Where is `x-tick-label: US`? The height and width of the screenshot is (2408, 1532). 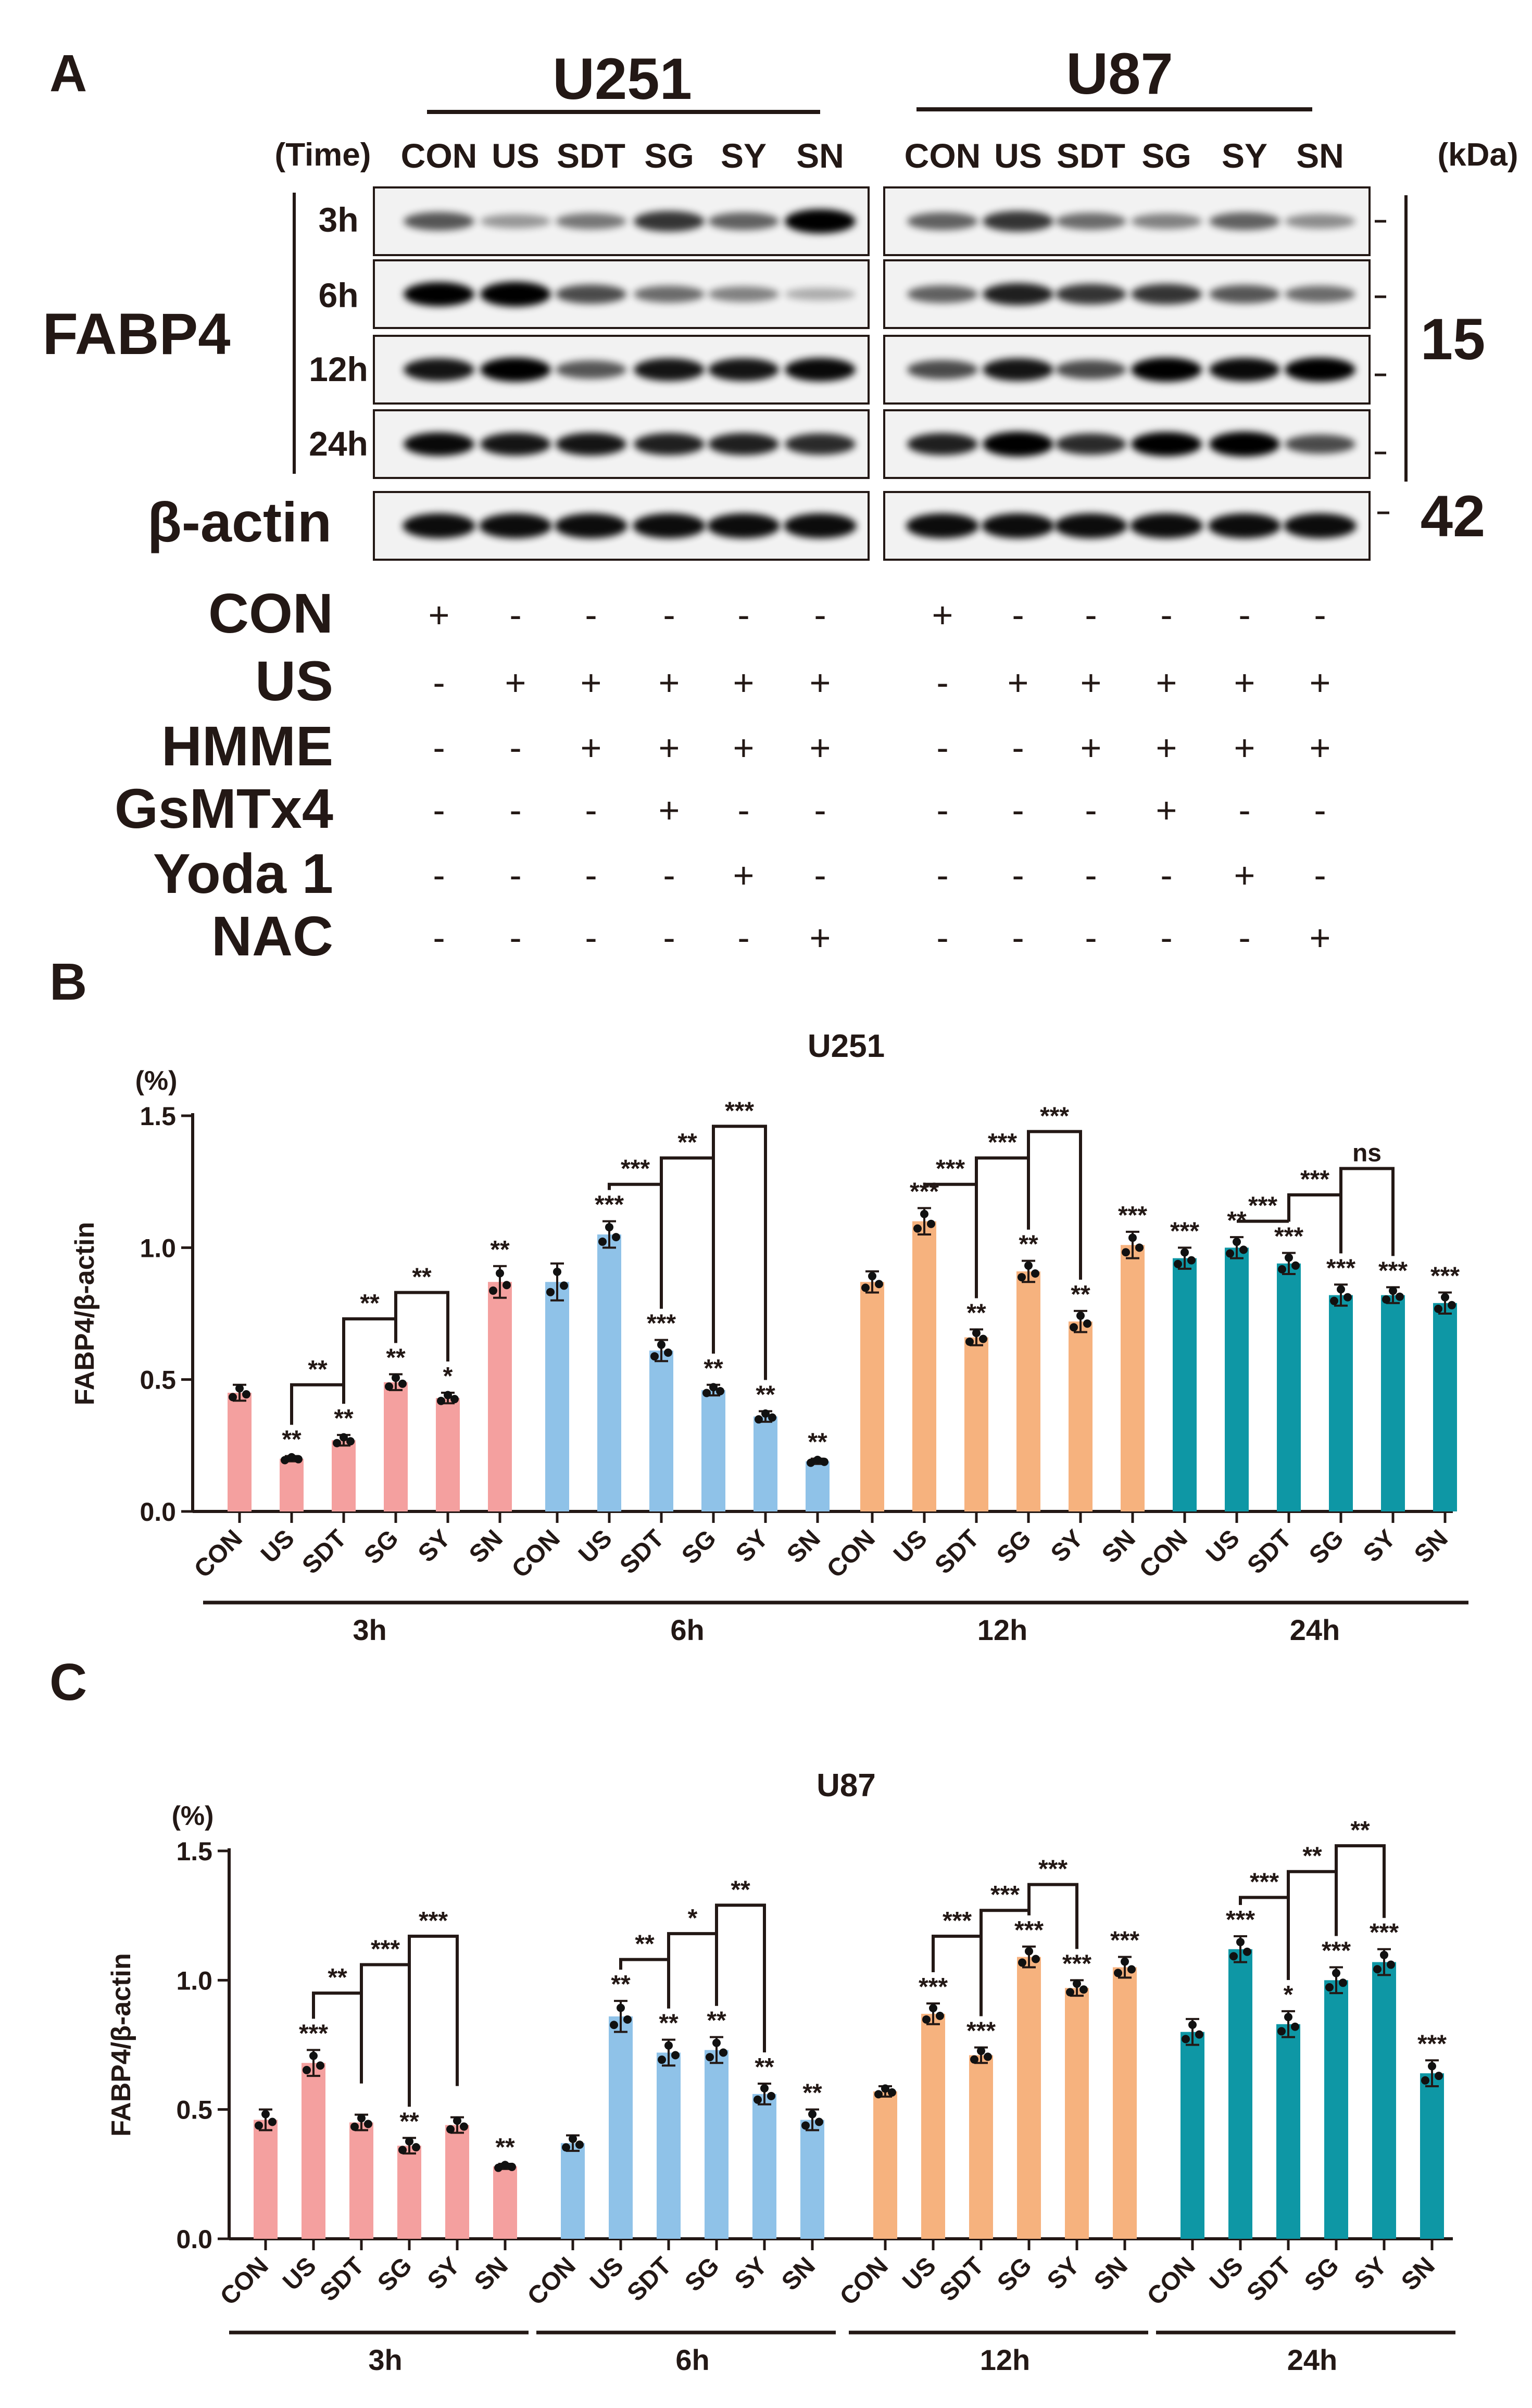
x-tick-label: US is located at coordinates (910, 1547).